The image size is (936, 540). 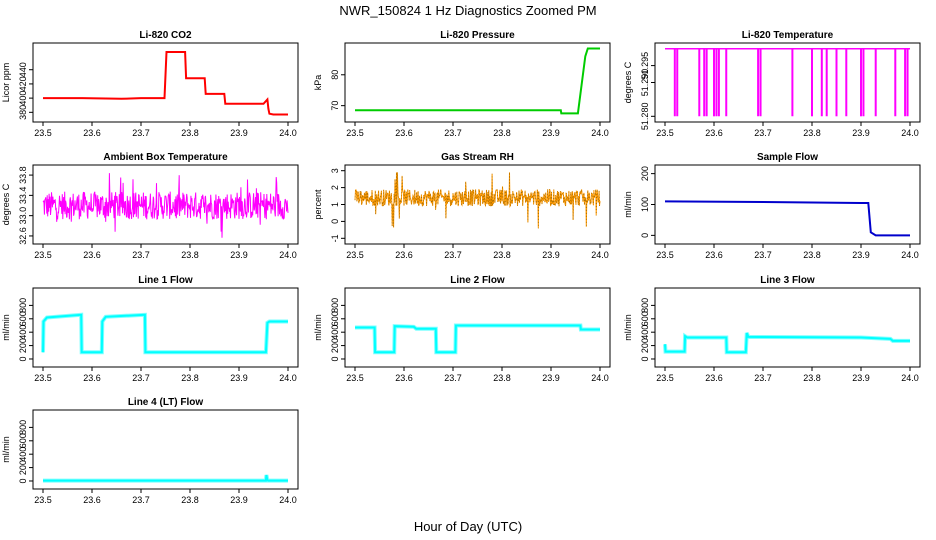 I want to click on panel-title: Li-820 Temperature, so click(x=788, y=35).